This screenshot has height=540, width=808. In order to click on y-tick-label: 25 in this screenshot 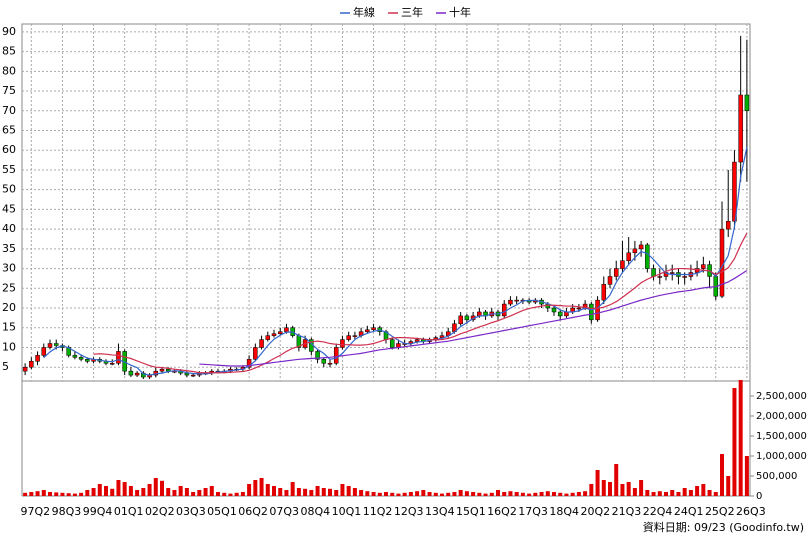, I will do `click(9, 287)`.